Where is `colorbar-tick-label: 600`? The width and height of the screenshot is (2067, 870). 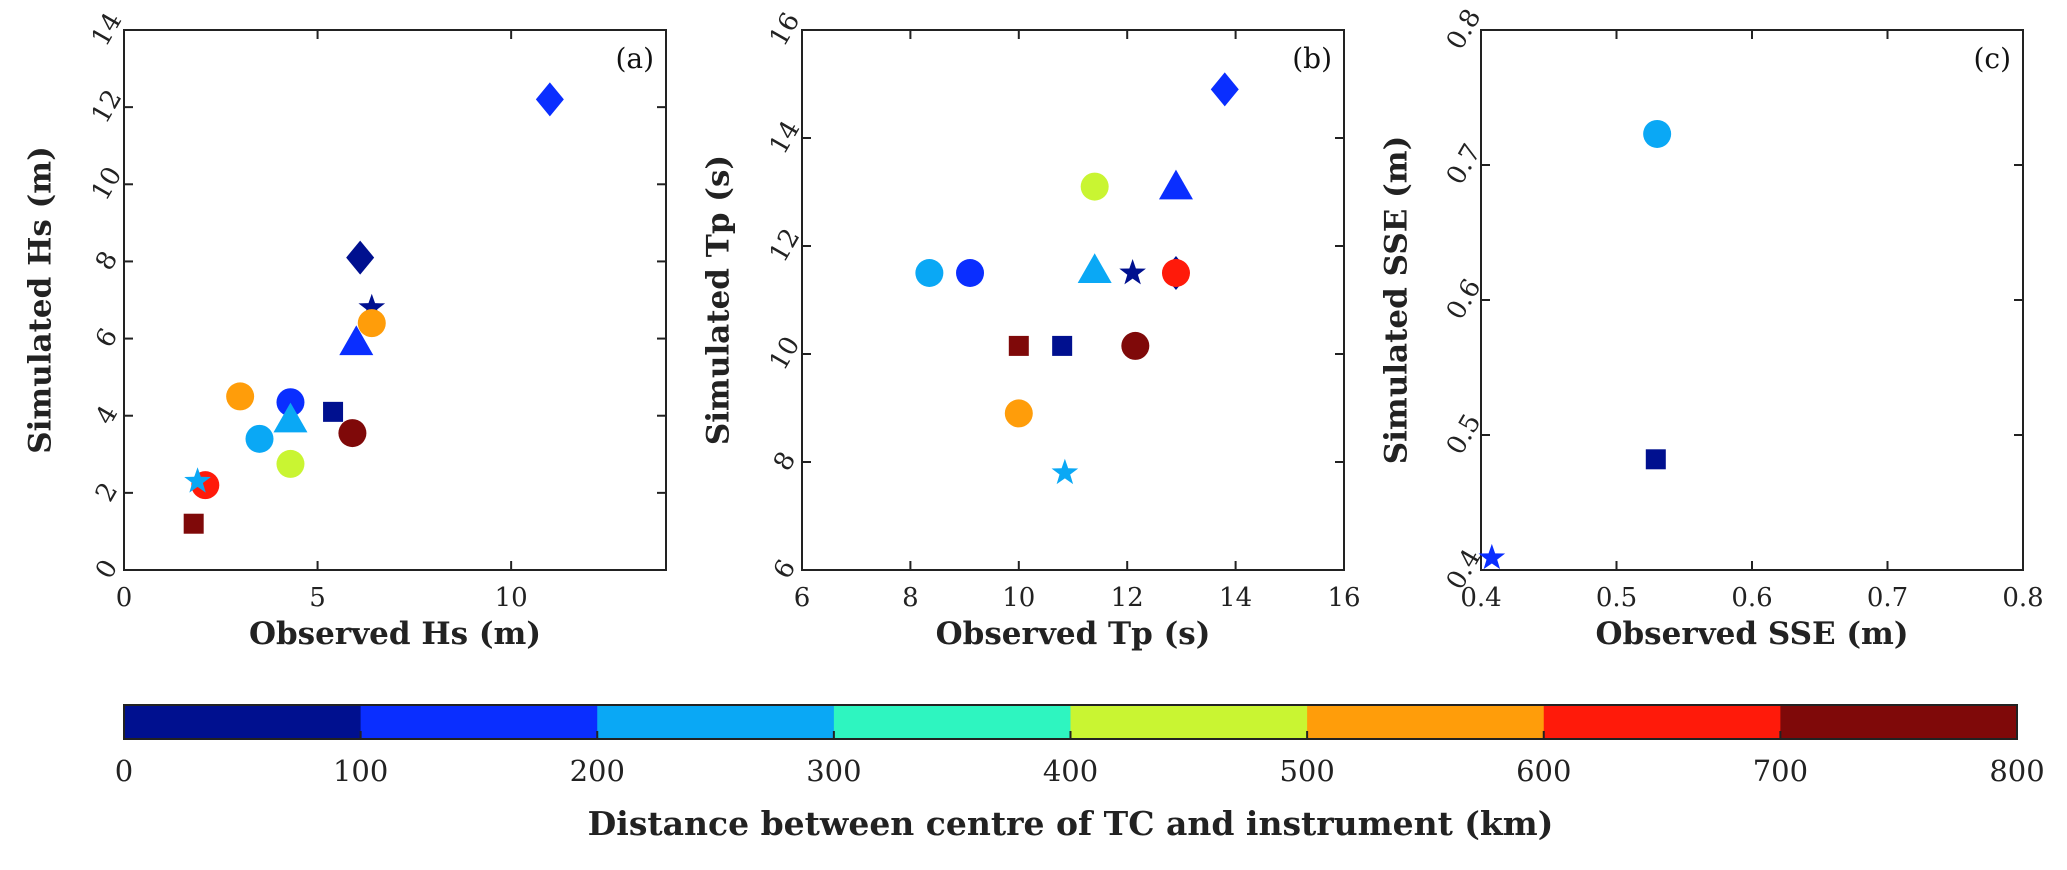
colorbar-tick-label: 600 is located at coordinates (1543, 771).